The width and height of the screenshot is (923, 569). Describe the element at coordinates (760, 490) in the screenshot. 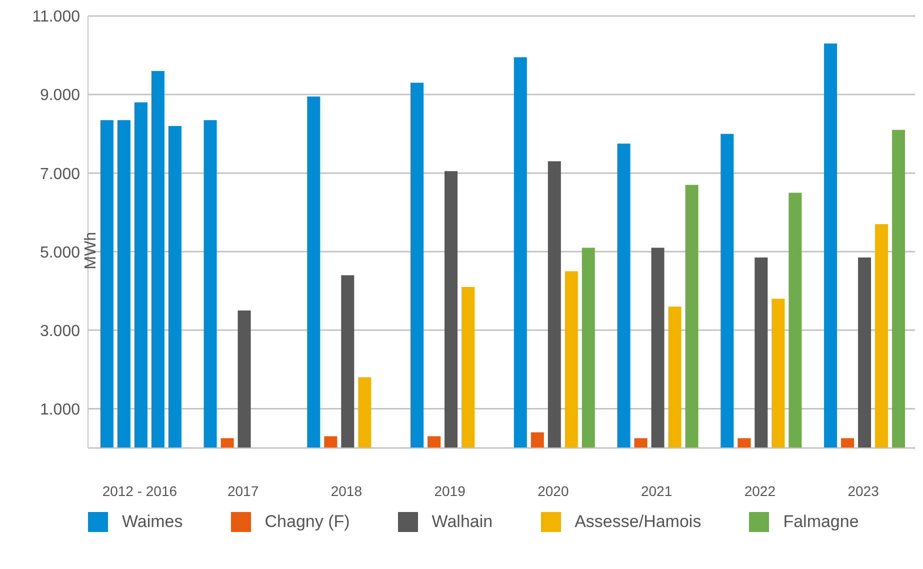

I see `x-tick-label: 2022` at that location.